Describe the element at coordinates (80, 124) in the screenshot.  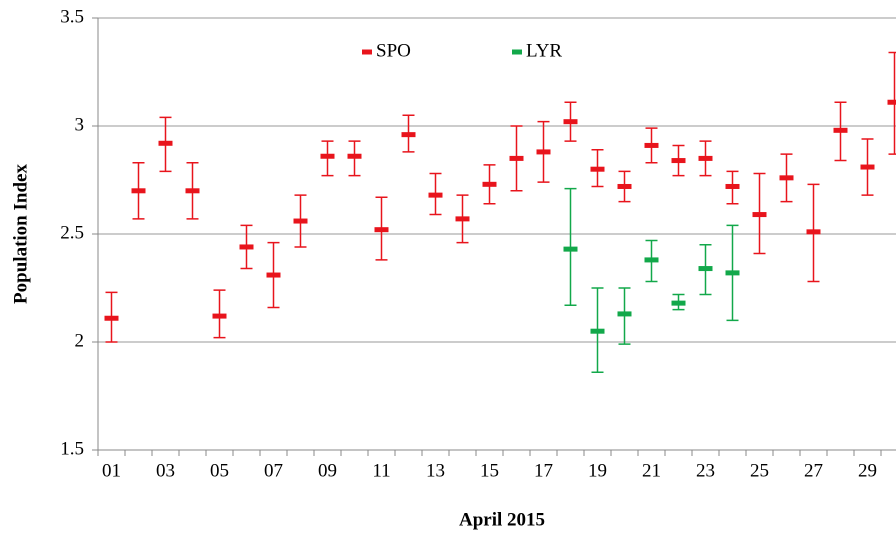
I see `y-tick-label: 3` at that location.